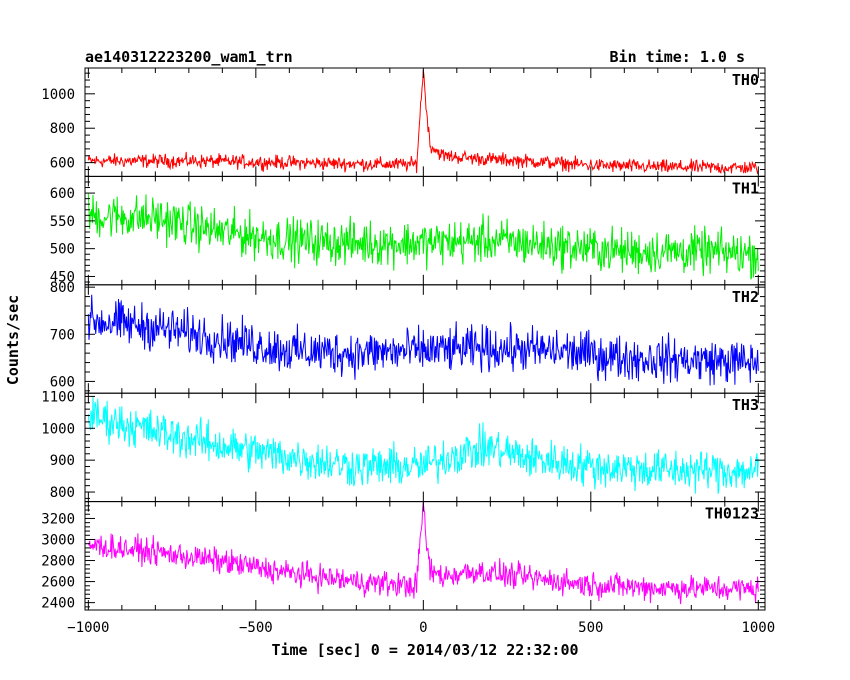 The image size is (850, 680). Describe the element at coordinates (62, 277) in the screenshot. I see `y-tick-label: 450` at that location.